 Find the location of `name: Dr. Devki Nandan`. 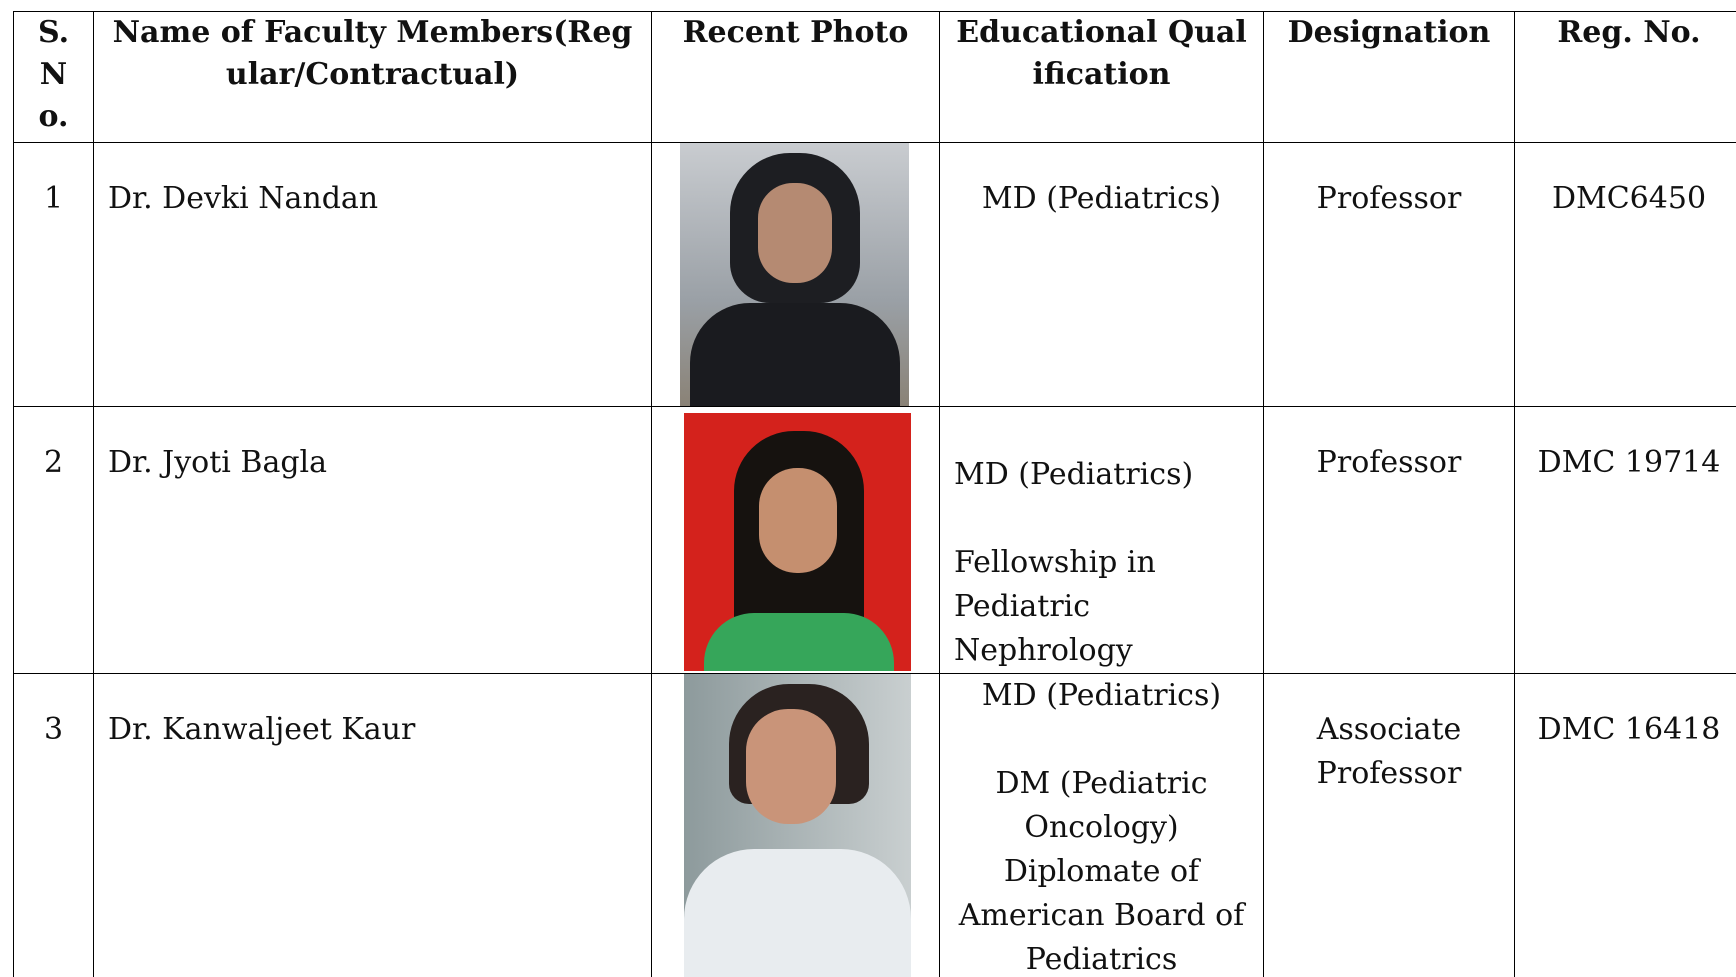

name: Dr. Devki Nandan is located at coordinates (372, 274).